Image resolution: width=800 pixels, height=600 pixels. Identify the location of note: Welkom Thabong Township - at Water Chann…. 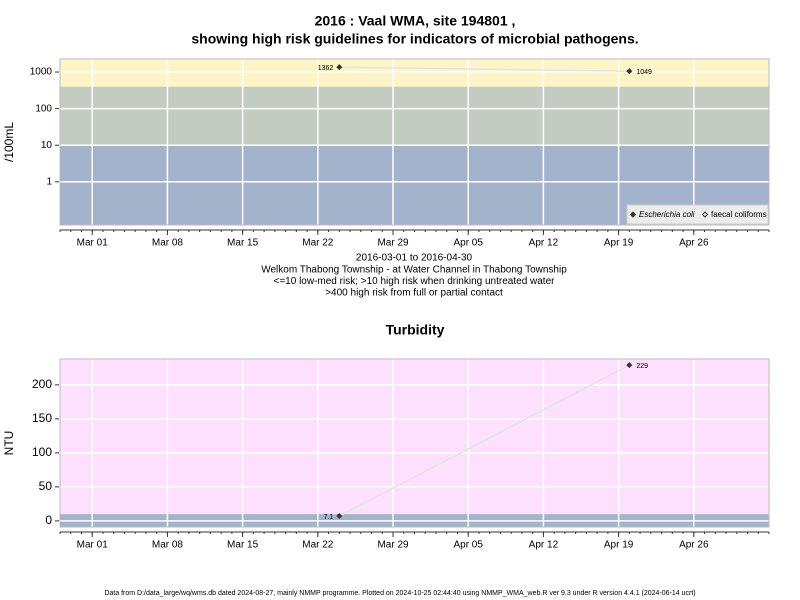
(414, 269).